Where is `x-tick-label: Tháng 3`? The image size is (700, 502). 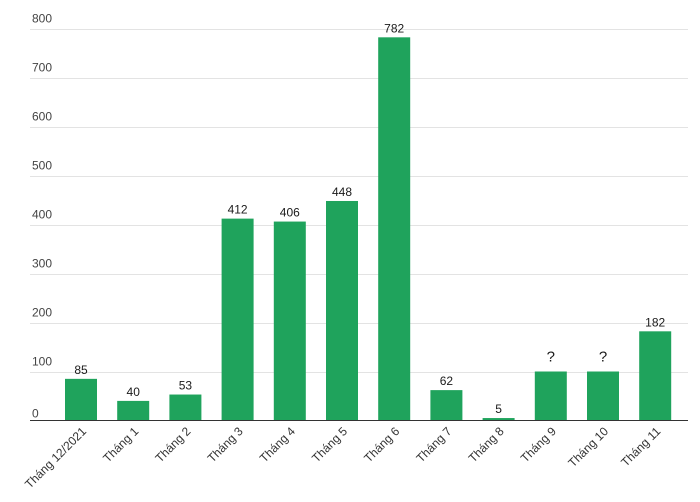
x-tick-label: Tháng 3 is located at coordinates (225, 444).